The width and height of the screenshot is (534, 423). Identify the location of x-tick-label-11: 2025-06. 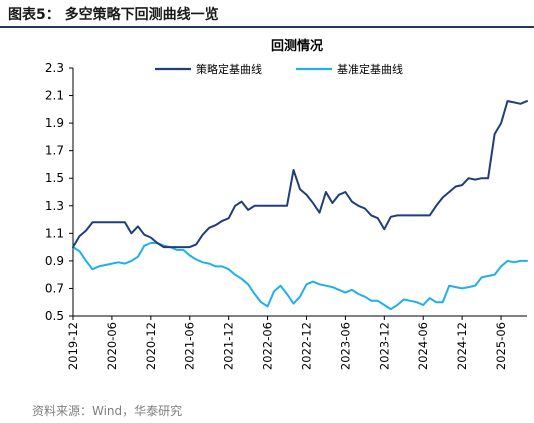
(501, 346).